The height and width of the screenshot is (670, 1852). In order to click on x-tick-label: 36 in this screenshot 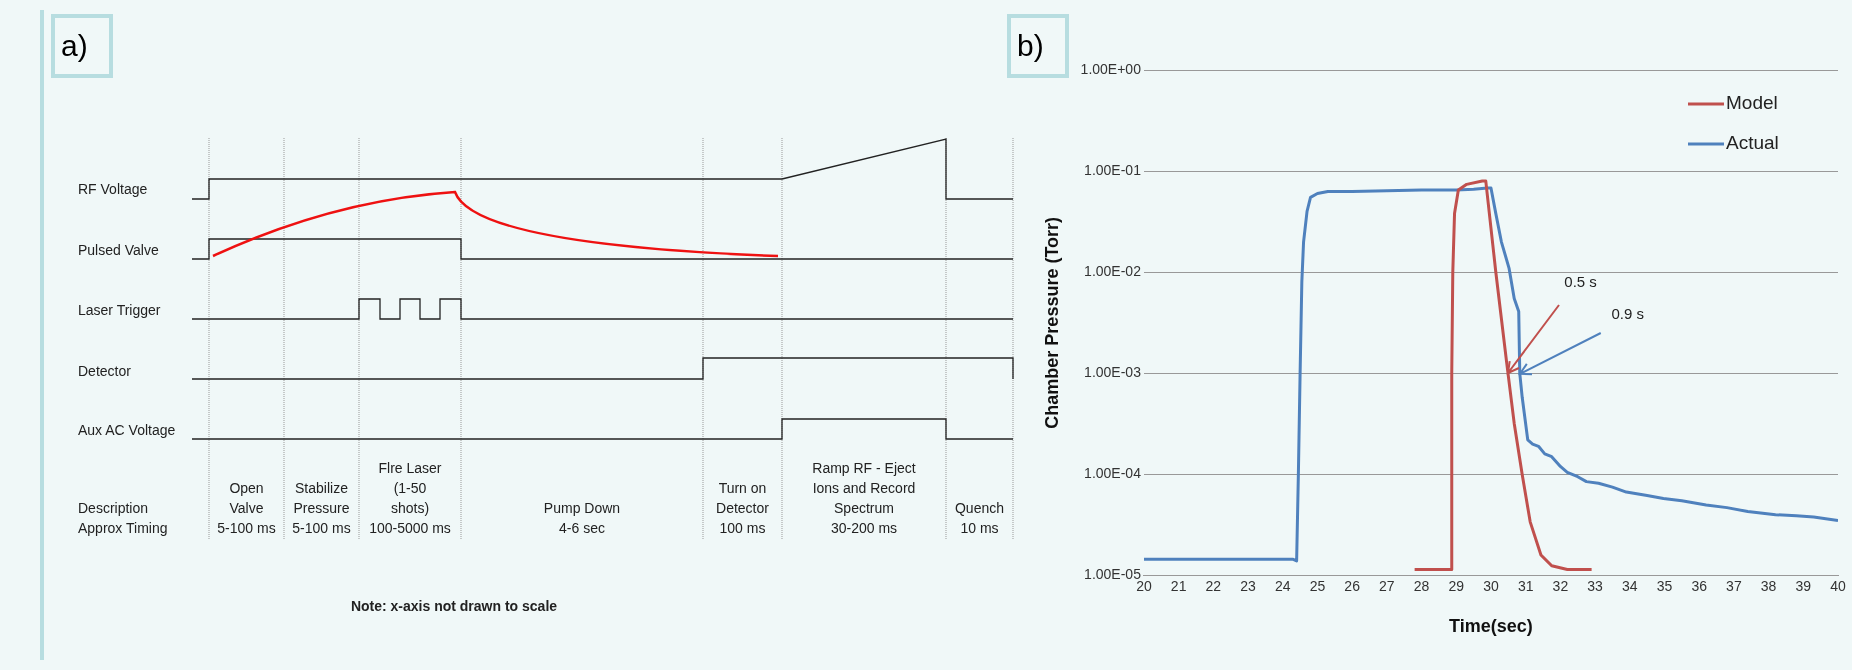, I will do `click(1699, 585)`.